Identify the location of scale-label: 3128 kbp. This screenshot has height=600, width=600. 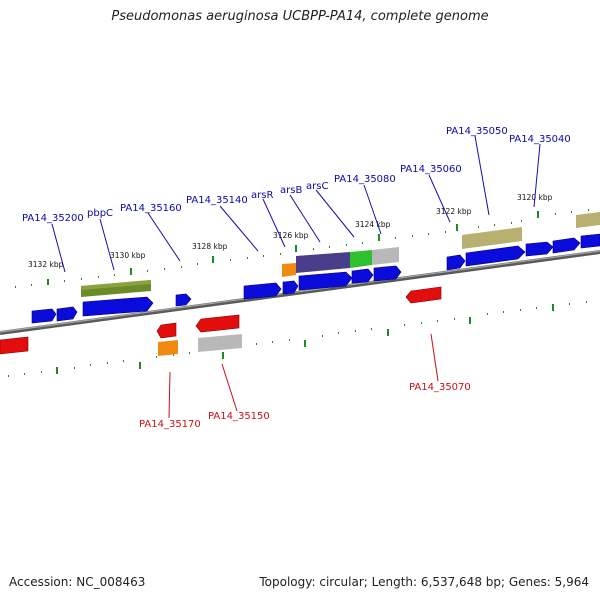
(210, 246).